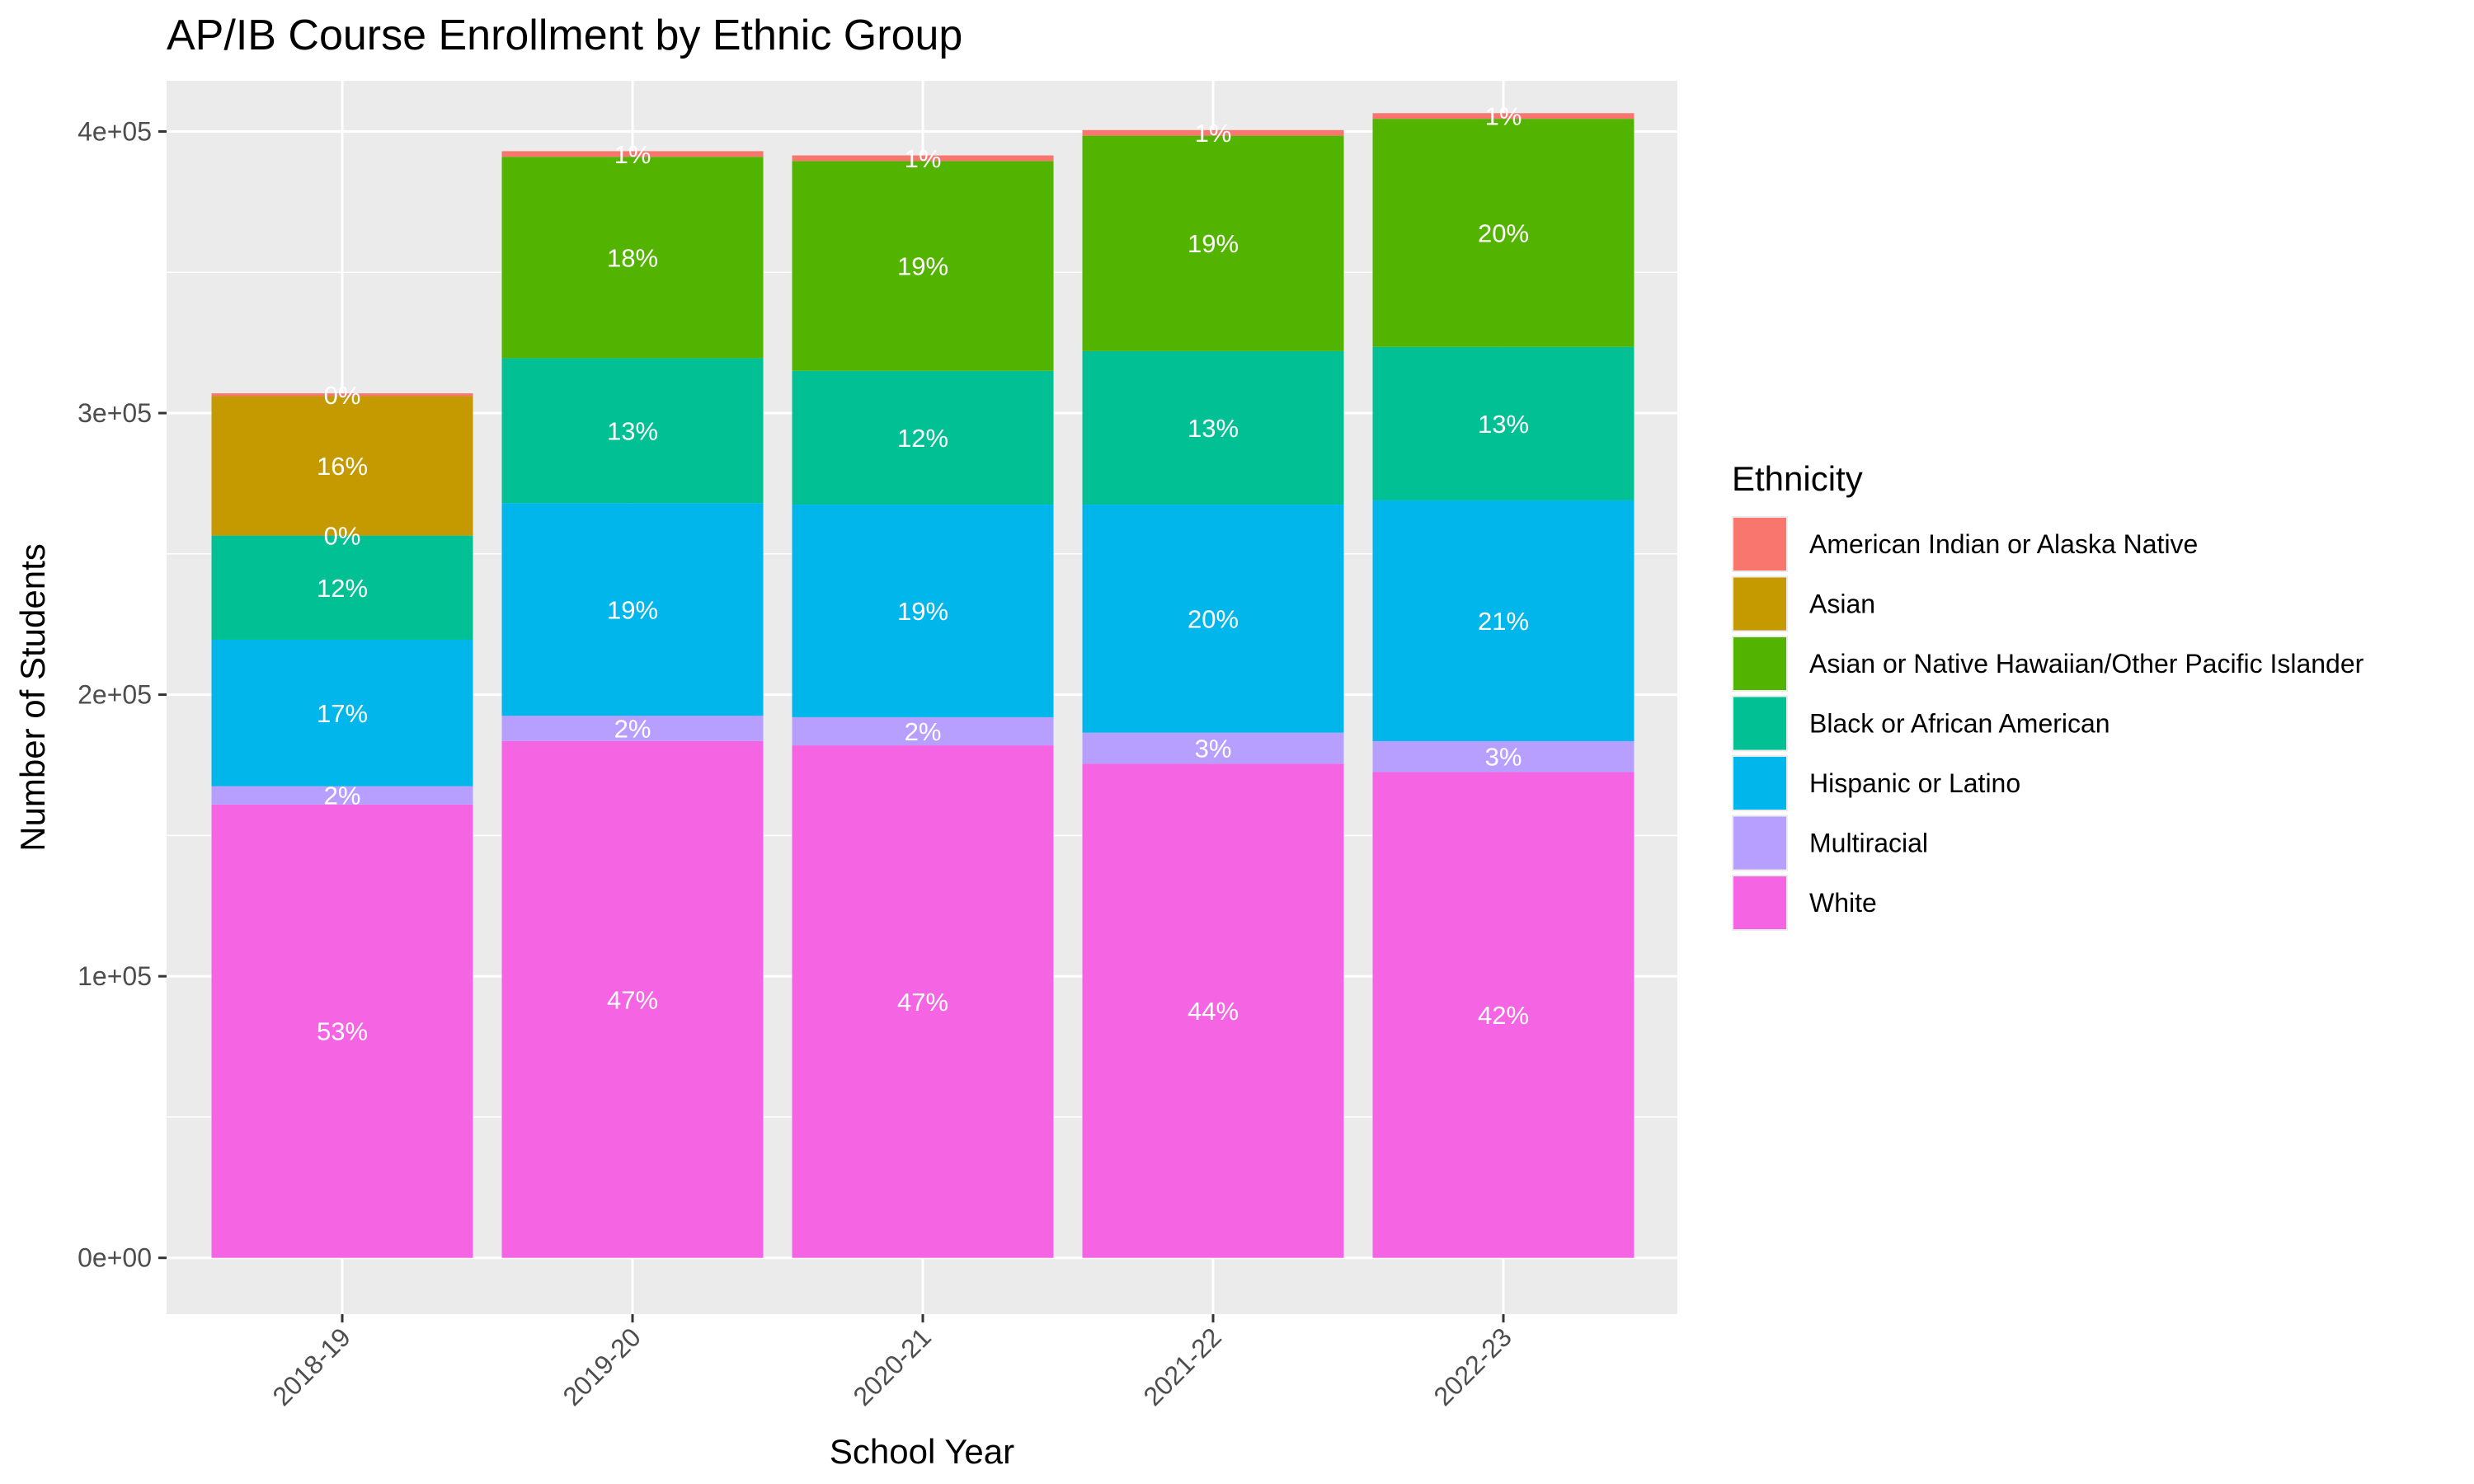 This screenshot has height=1484, width=2474. What do you see at coordinates (115, 976) in the screenshot?
I see `y-tick-label: 1e+05` at bounding box center [115, 976].